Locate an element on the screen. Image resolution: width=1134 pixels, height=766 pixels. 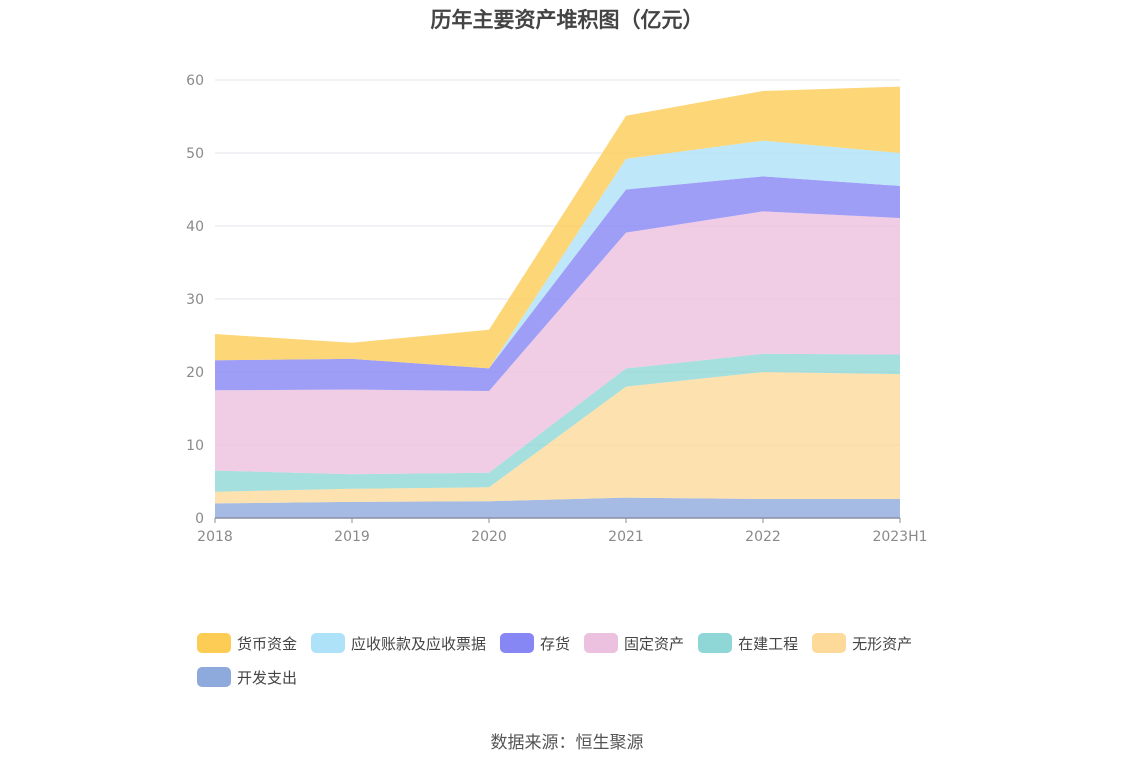
legend-item: 无形资产 is located at coordinates (862, 643).